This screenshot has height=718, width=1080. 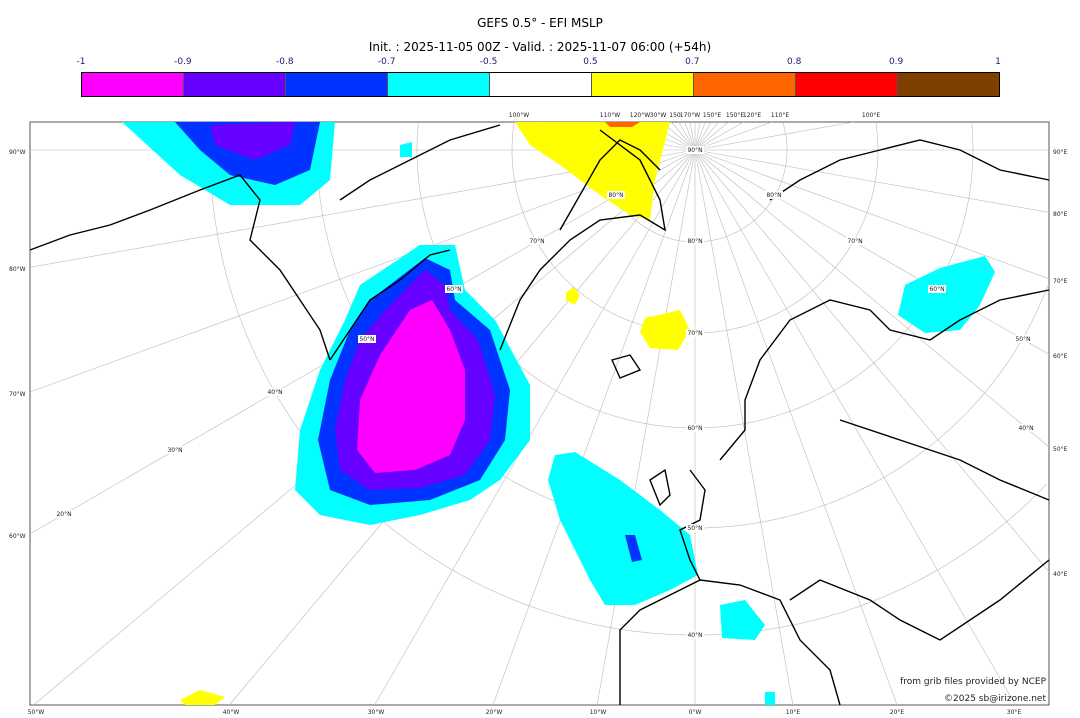 What do you see at coordinates (622, 124) in the screenshot?
I see `efi-area-orange` at bounding box center [622, 124].